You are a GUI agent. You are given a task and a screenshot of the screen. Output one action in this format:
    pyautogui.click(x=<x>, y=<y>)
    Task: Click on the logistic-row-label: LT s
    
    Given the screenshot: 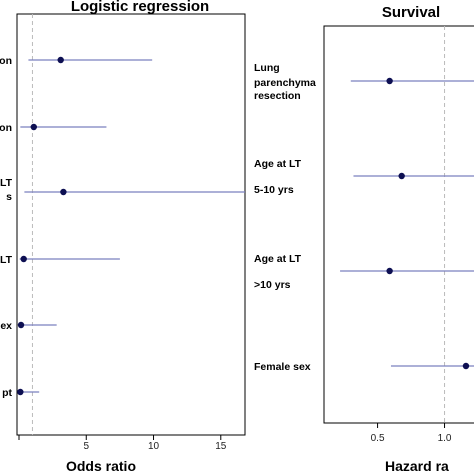 What is the action you would take?
    pyautogui.click(x=6, y=190)
    